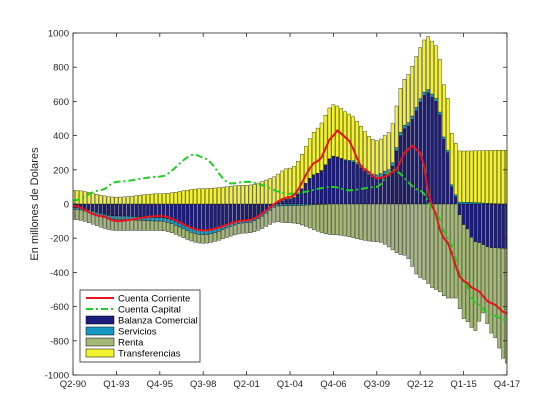 The width and height of the screenshot is (560, 420). What do you see at coordinates (100, 331) in the screenshot?
I see `legend-swatch-servicios` at bounding box center [100, 331].